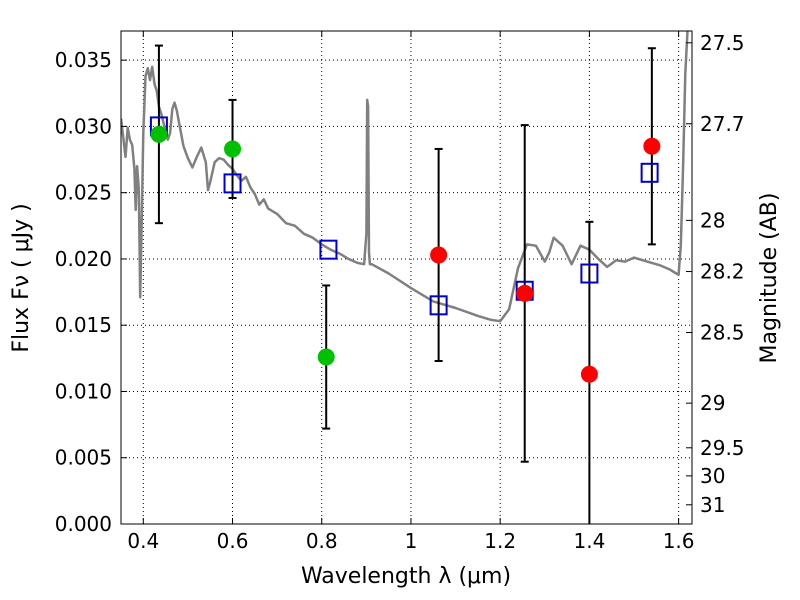 This screenshot has height=600, width=800. What do you see at coordinates (83, 391) in the screenshot?
I see `y-tick-label: 0.010` at bounding box center [83, 391].